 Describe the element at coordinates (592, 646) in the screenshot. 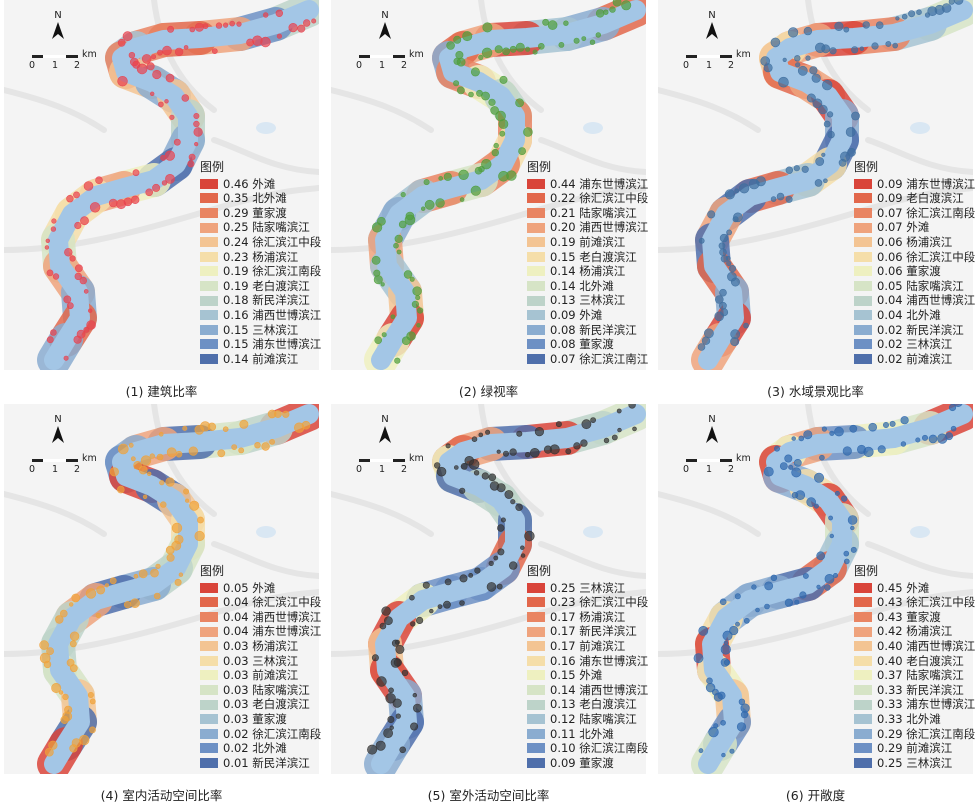

I see `legend-item: 0.17 前滩滨江` at that location.